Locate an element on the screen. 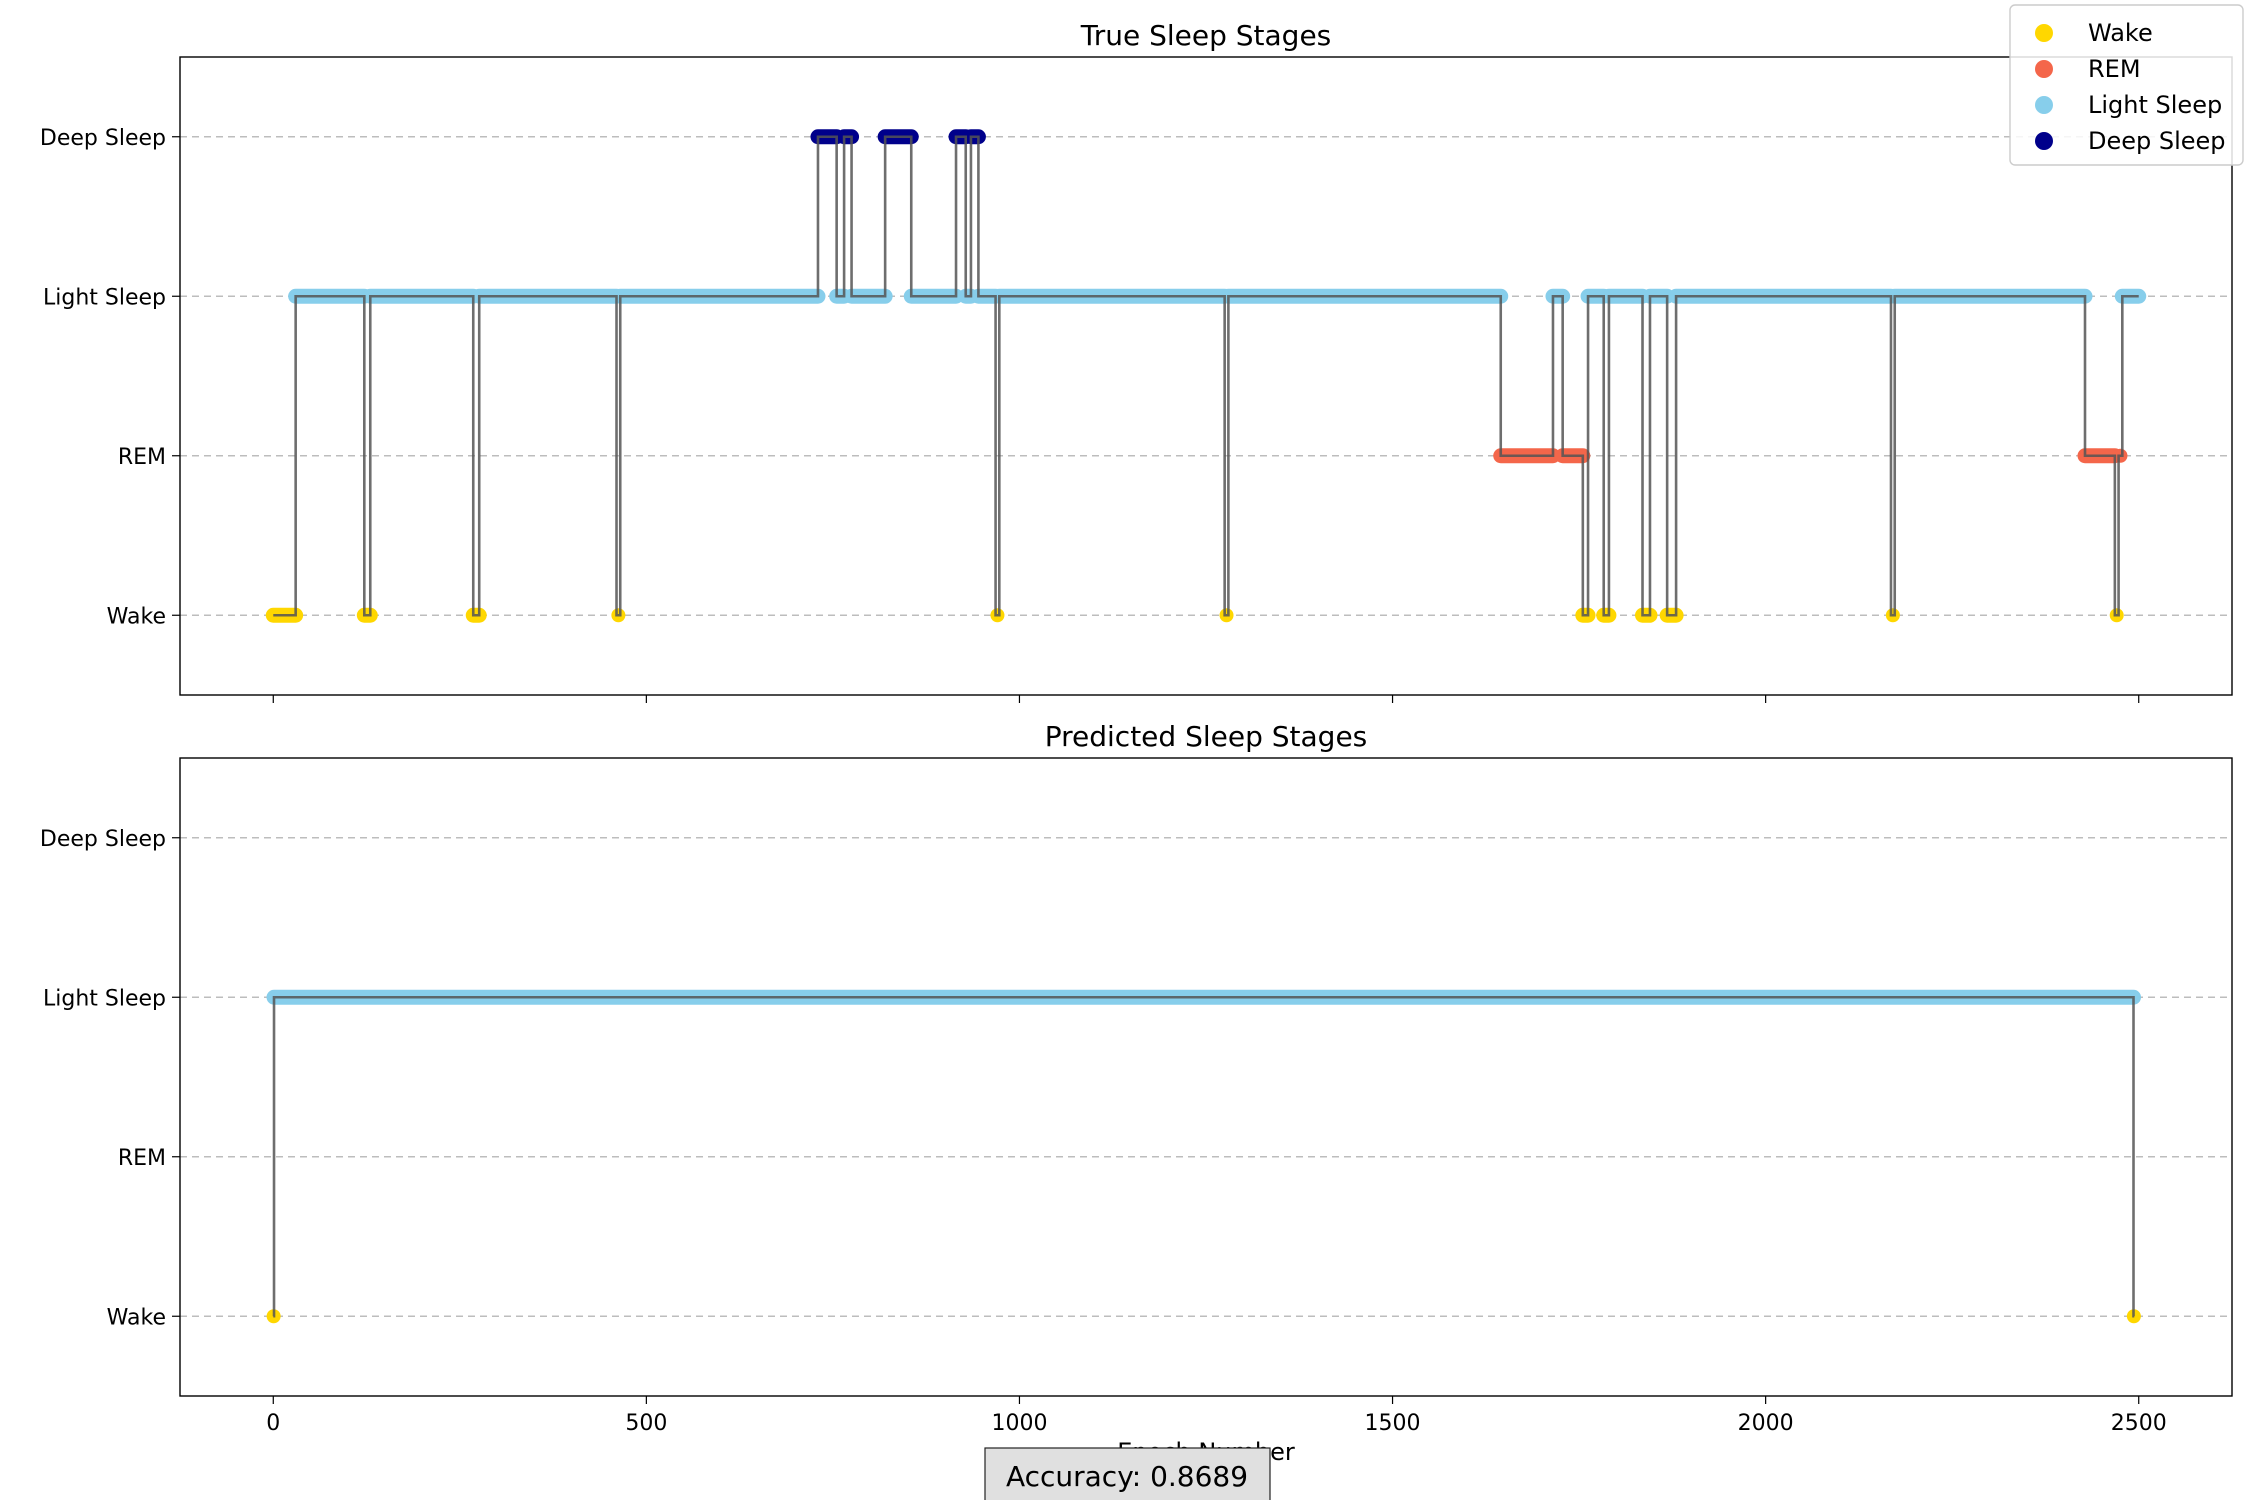 This screenshot has height=1500, width=2250. legend-frame is located at coordinates (2126, 85).